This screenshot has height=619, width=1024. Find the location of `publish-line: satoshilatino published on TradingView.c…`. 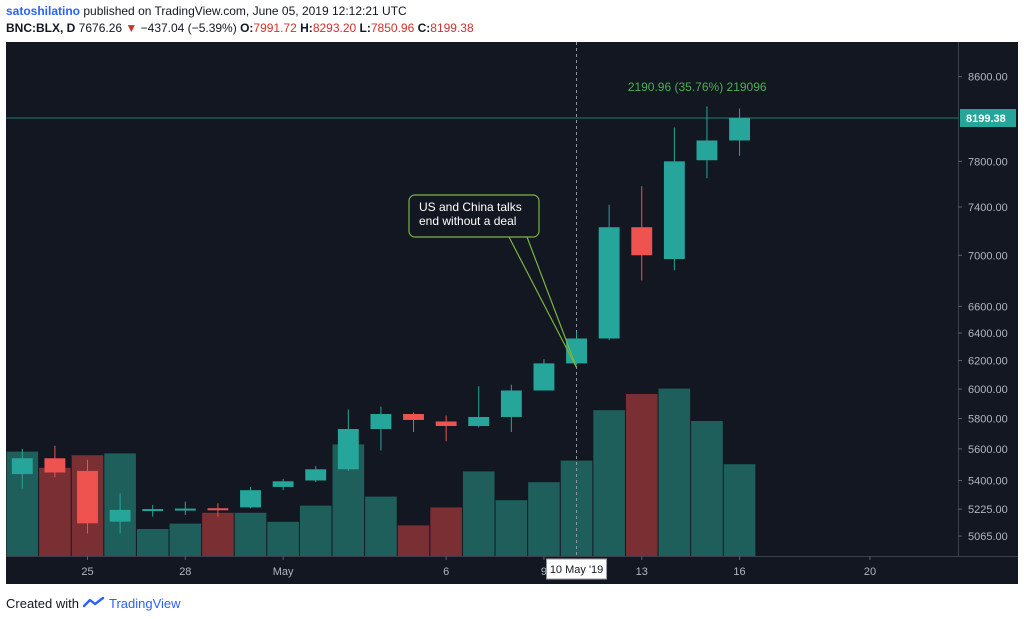

publish-line: satoshilatino published on TradingView.c… is located at coordinates (511, 11).